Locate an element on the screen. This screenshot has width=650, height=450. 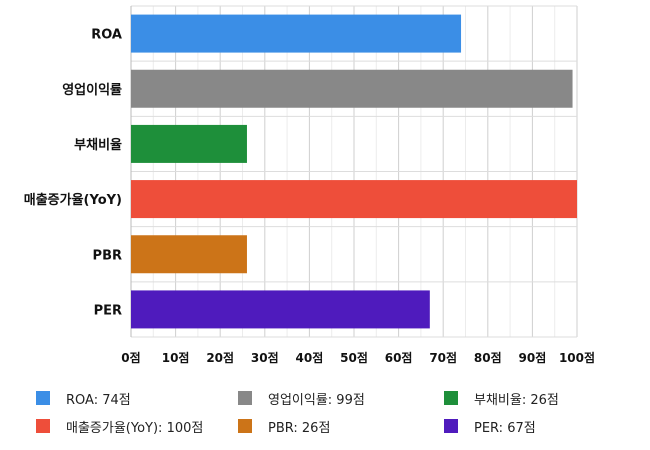
x-tick-label: 70점 is located at coordinates (443, 357).